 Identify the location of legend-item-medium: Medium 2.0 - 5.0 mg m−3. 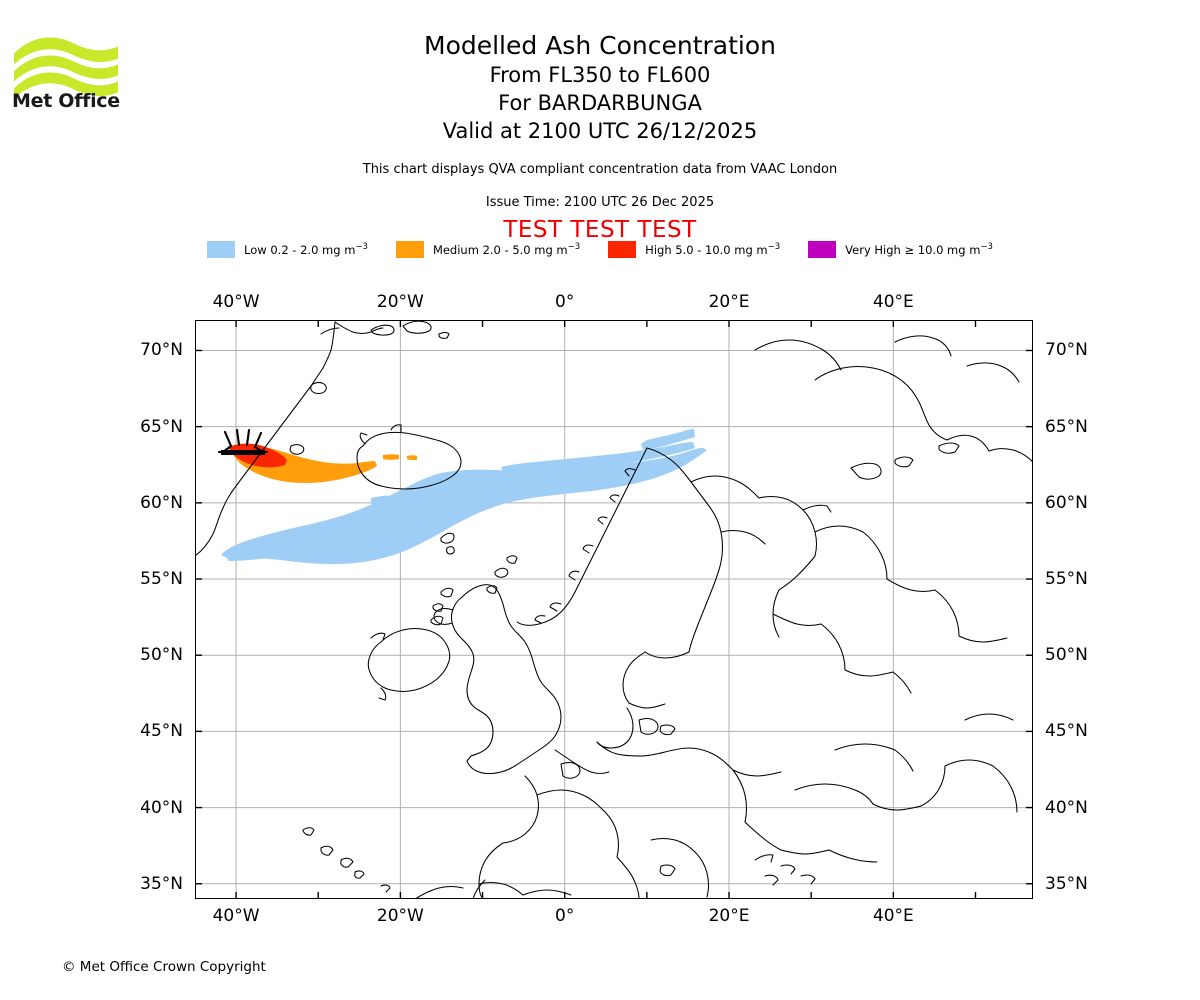
(488, 249).